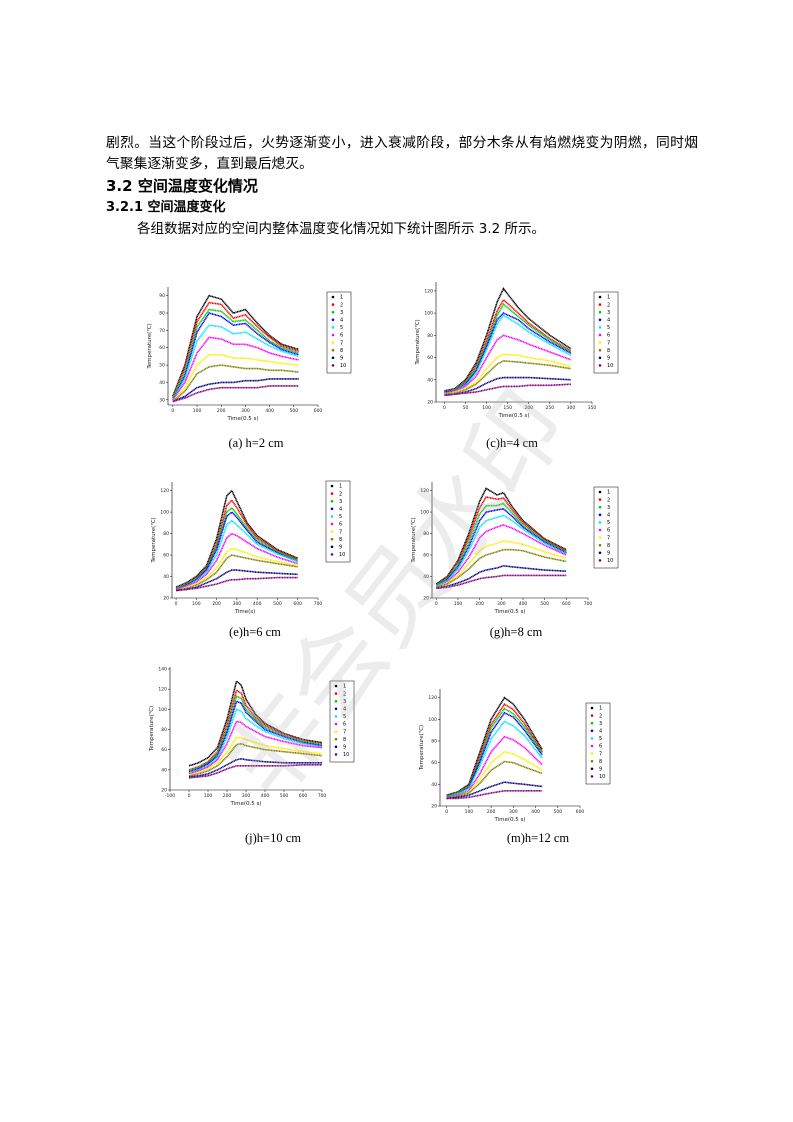 The height and width of the screenshot is (1122, 793). What do you see at coordinates (164, 791) in the screenshot?
I see `y-tick-label: 20` at bounding box center [164, 791].